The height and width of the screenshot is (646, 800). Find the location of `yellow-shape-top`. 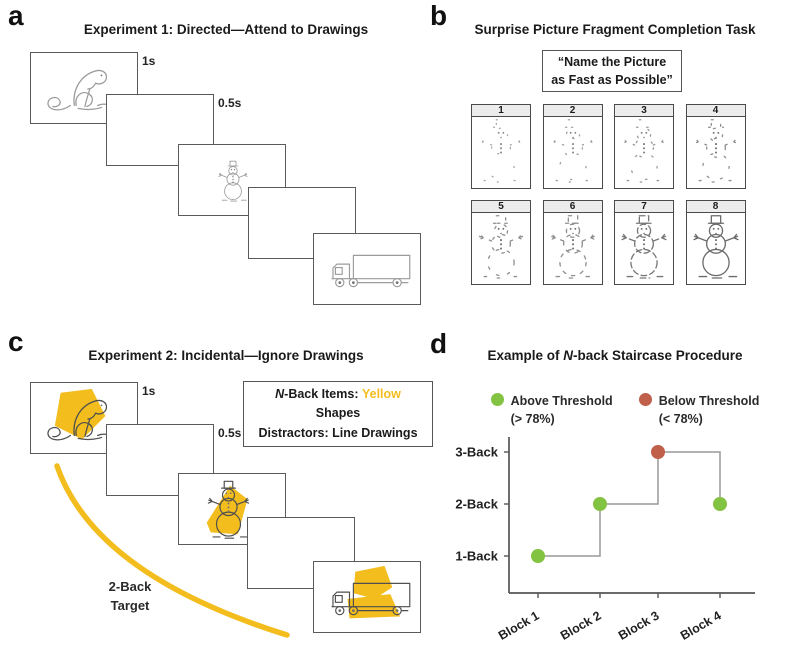

yellow-shape-top is located at coordinates (373, 582).